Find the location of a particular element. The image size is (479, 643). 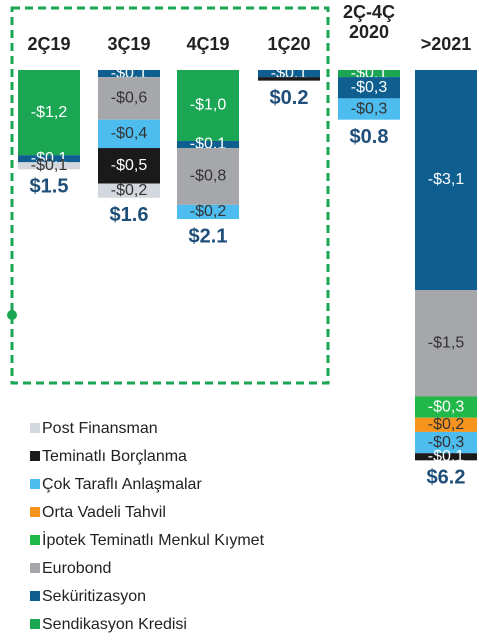

x-tick-label: >2021 is located at coordinates (446, 44).